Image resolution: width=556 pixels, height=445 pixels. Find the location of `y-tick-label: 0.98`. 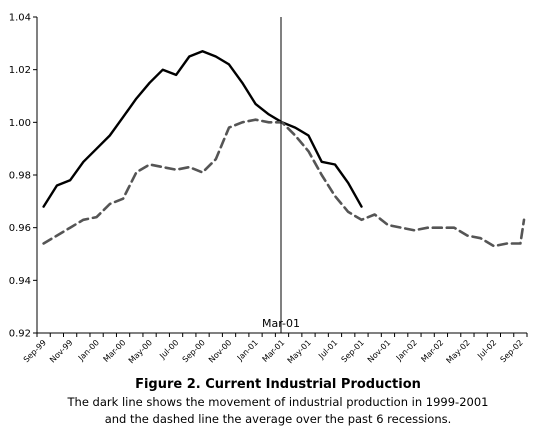

y-tick-label: 0.98 is located at coordinates (20, 176).